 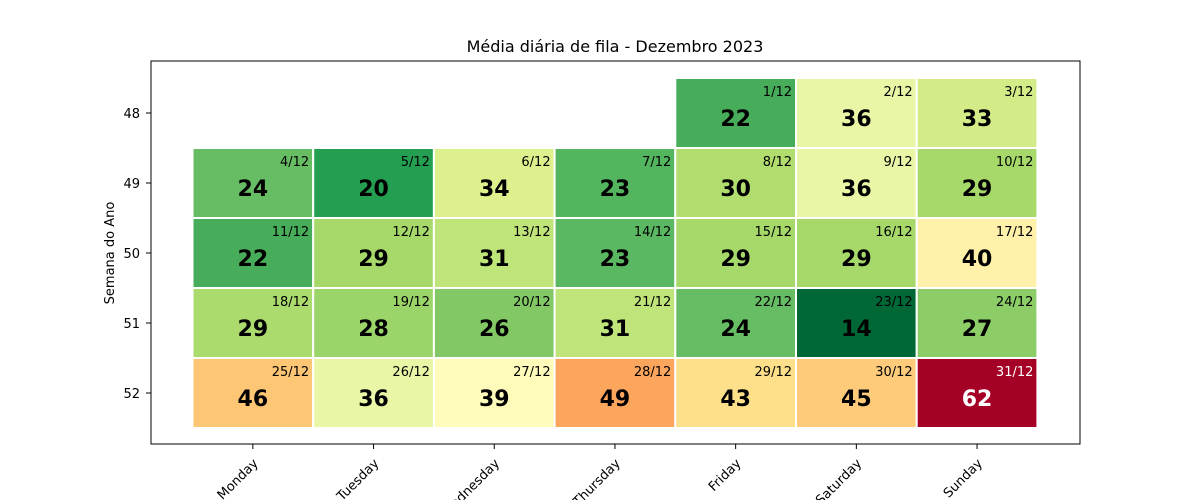 I want to click on cell-date-label: 10/12, so click(x=1014, y=162).